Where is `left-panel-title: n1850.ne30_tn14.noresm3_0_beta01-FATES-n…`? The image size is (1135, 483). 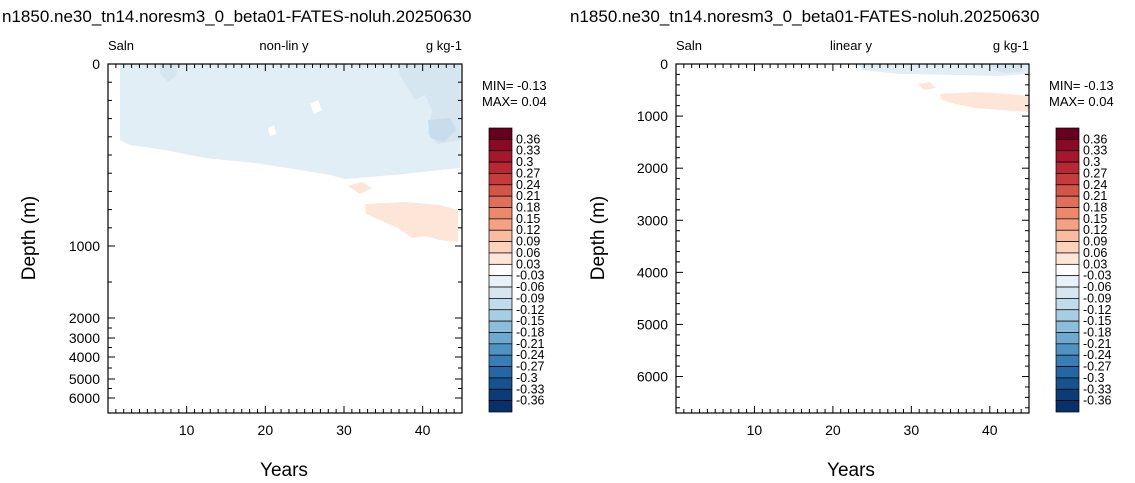 left-panel-title: n1850.ne30_tn14.noresm3_0_beta01-FATES-n… is located at coordinates (236, 16).